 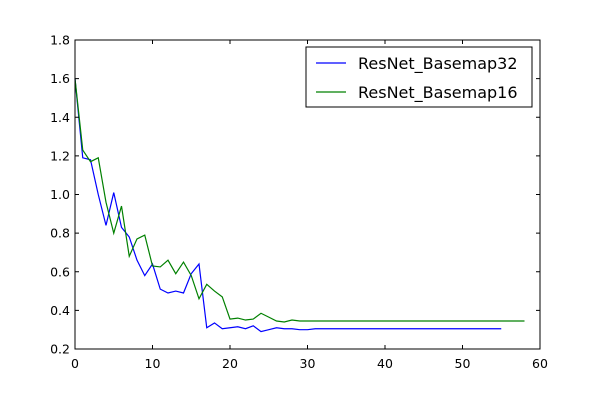 What do you see at coordinates (230, 363) in the screenshot?
I see `x-tick-label: 20` at bounding box center [230, 363].